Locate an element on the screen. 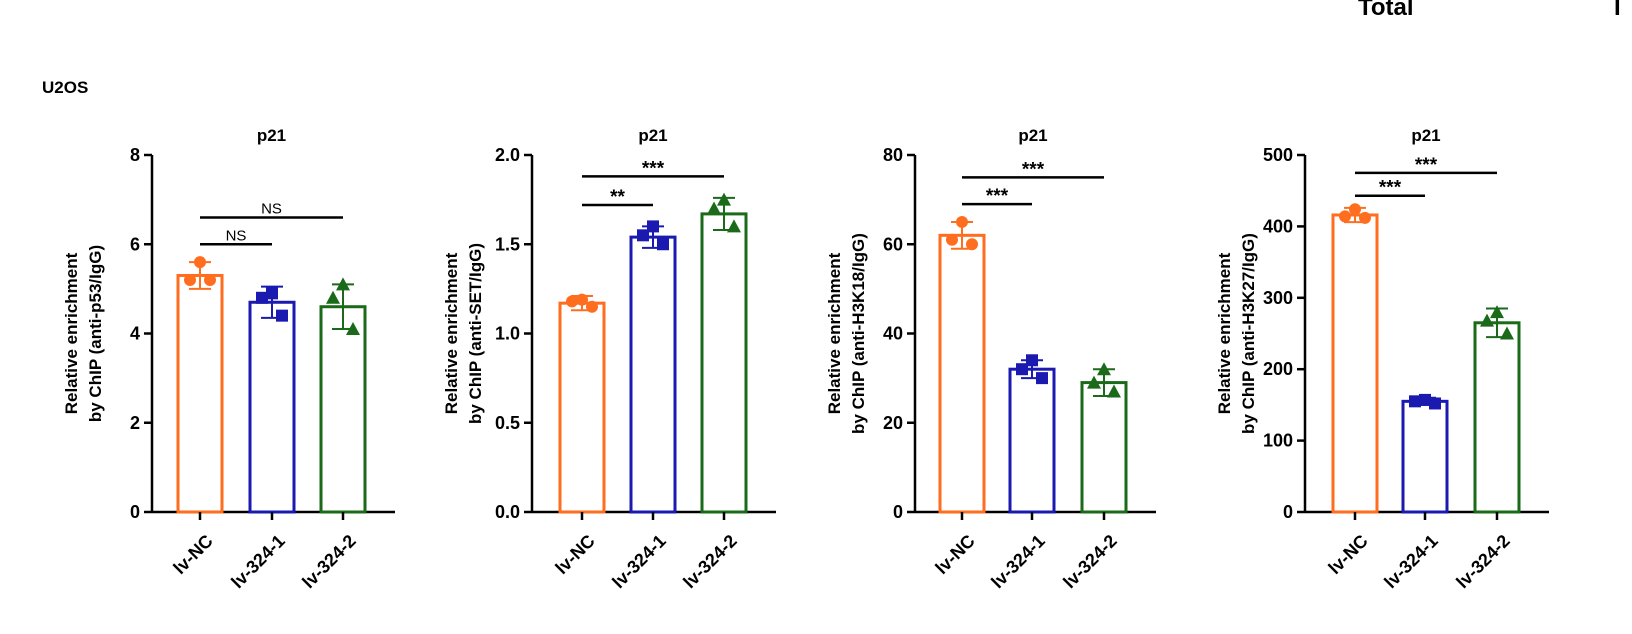 Image resolution: width=1632 pixels, height=634 pixels. y-tick-label: 0.5 is located at coordinates (507, 423).